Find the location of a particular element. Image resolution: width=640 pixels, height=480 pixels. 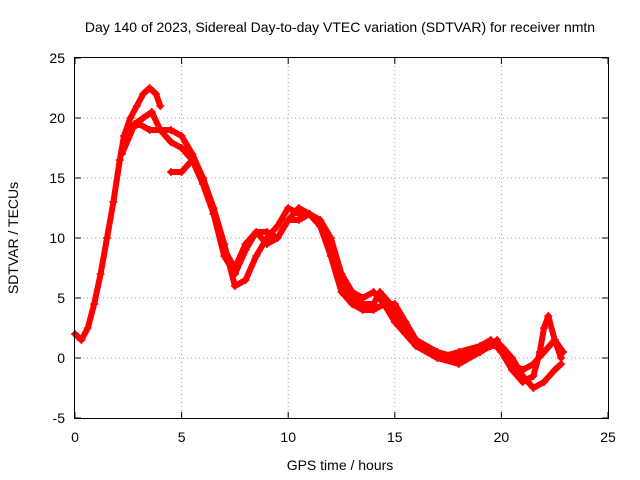

y-tick-label: 25 is located at coordinates (57, 58).